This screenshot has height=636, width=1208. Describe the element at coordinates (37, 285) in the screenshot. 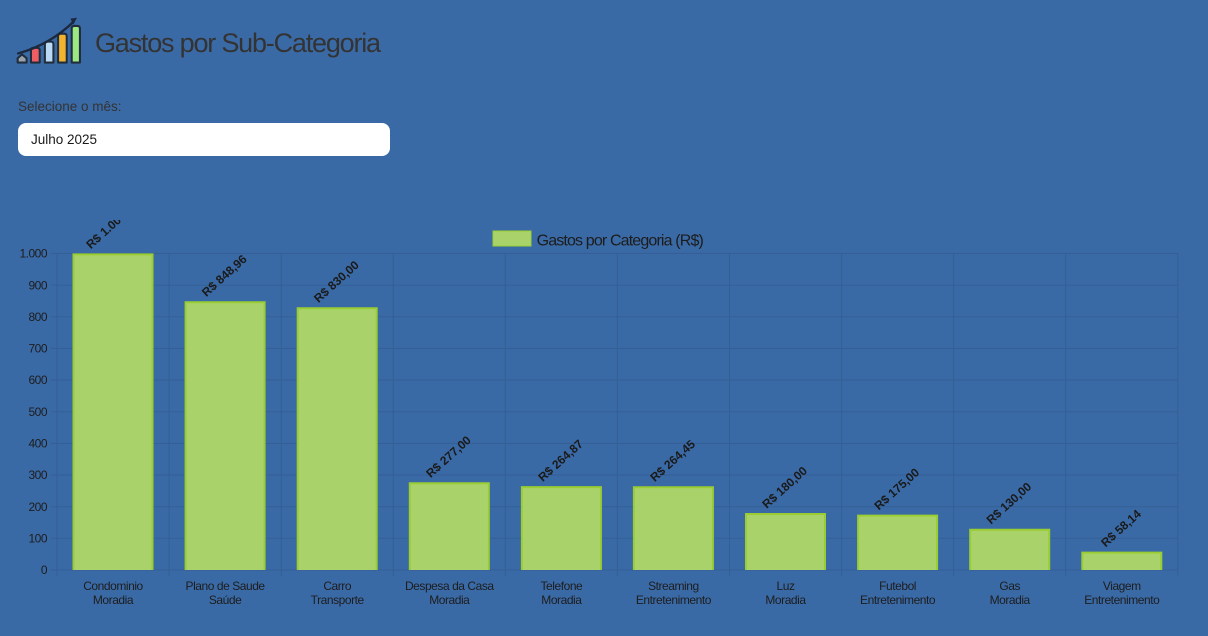

I see `svg-text: 900` at that location.